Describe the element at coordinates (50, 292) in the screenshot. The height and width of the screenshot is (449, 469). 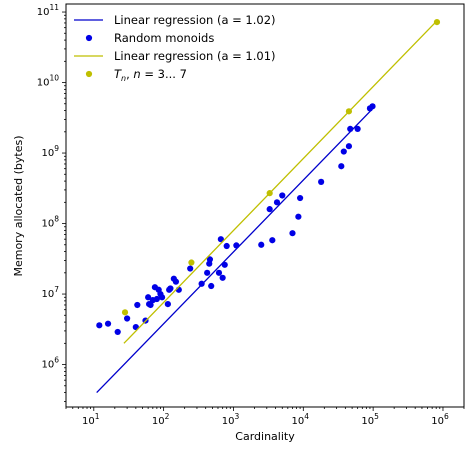
I see `y-tick-label: 10⁷` at that location.